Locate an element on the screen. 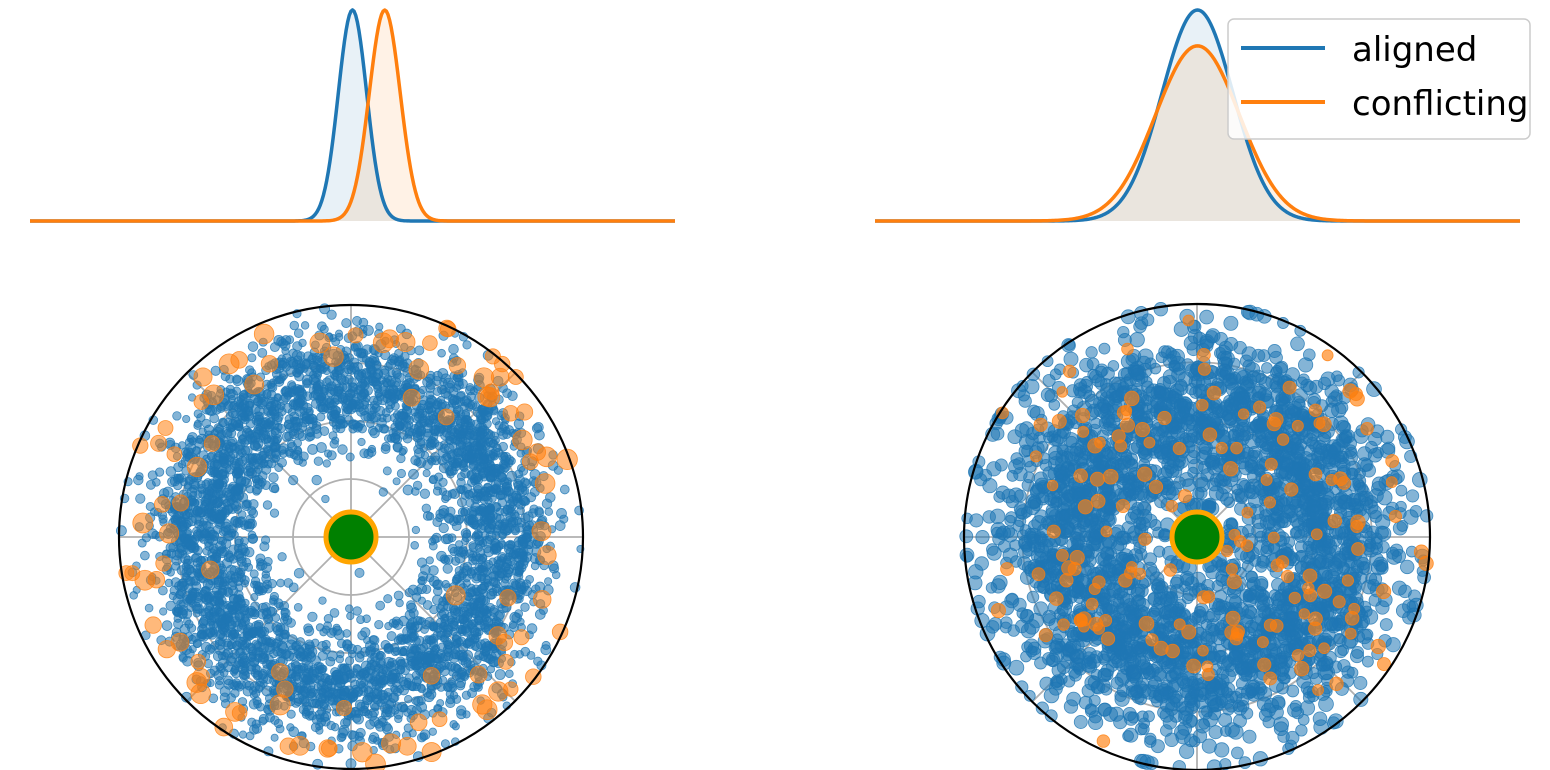 This screenshot has width=1550, height=770. density-fill-aligned is located at coordinates (1197, 115).